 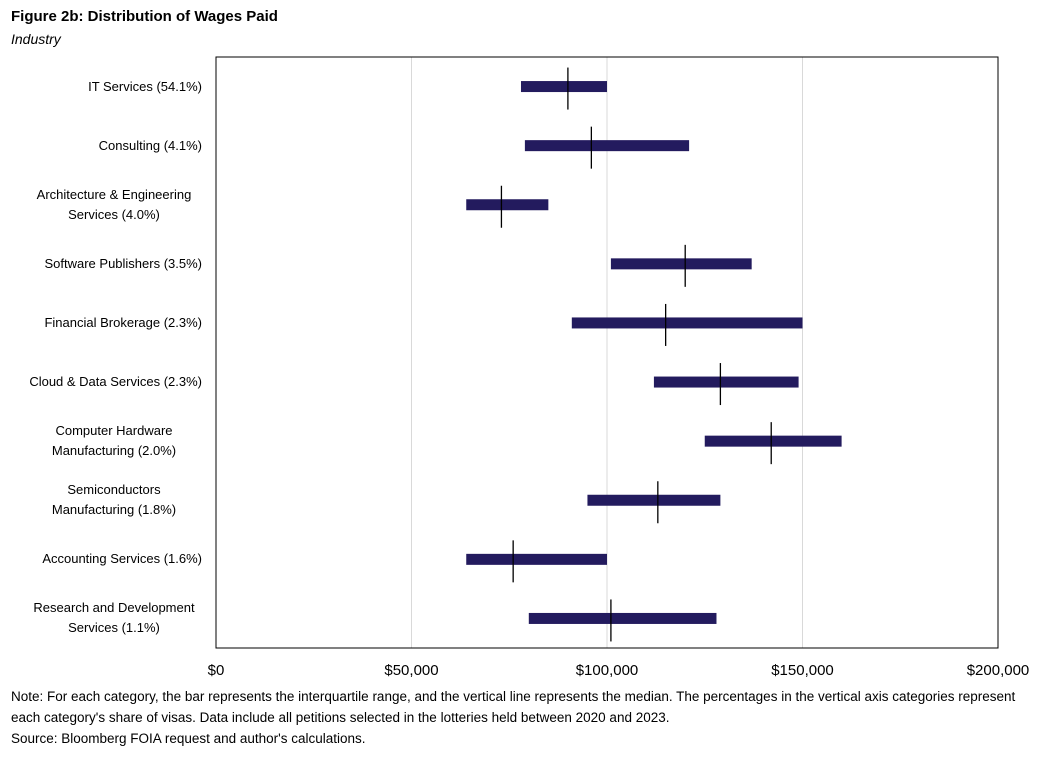 What do you see at coordinates (150, 145) in the screenshot?
I see `y-tick-label: Consulting (4.1%)` at bounding box center [150, 145].